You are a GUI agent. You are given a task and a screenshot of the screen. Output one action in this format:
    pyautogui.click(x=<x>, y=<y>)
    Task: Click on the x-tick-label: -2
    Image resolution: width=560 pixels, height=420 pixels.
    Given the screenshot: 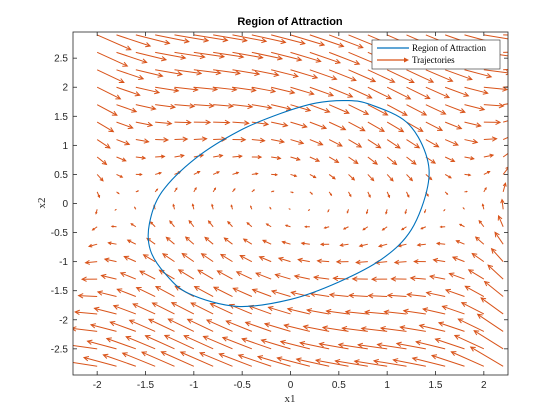 What is the action you would take?
    pyautogui.click(x=97, y=385)
    